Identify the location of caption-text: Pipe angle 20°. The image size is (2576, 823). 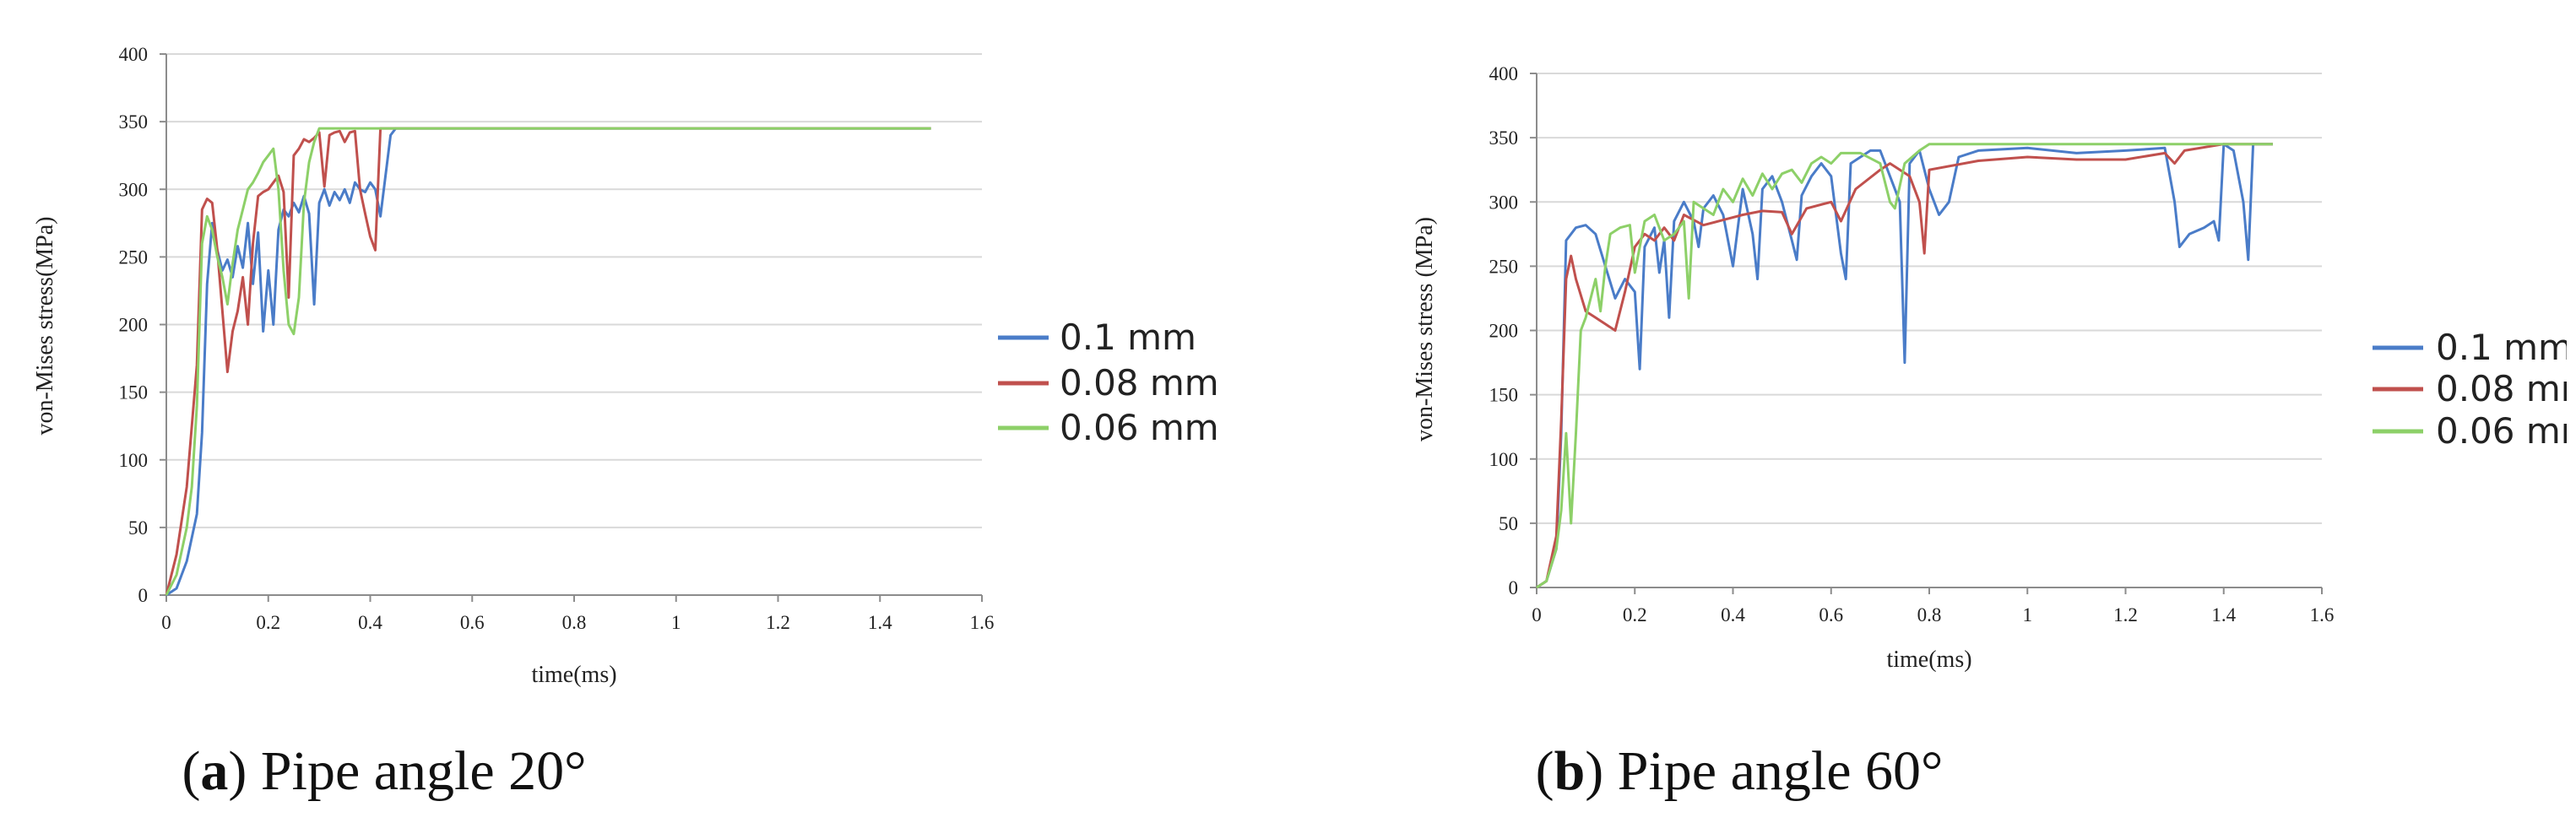
(416, 771).